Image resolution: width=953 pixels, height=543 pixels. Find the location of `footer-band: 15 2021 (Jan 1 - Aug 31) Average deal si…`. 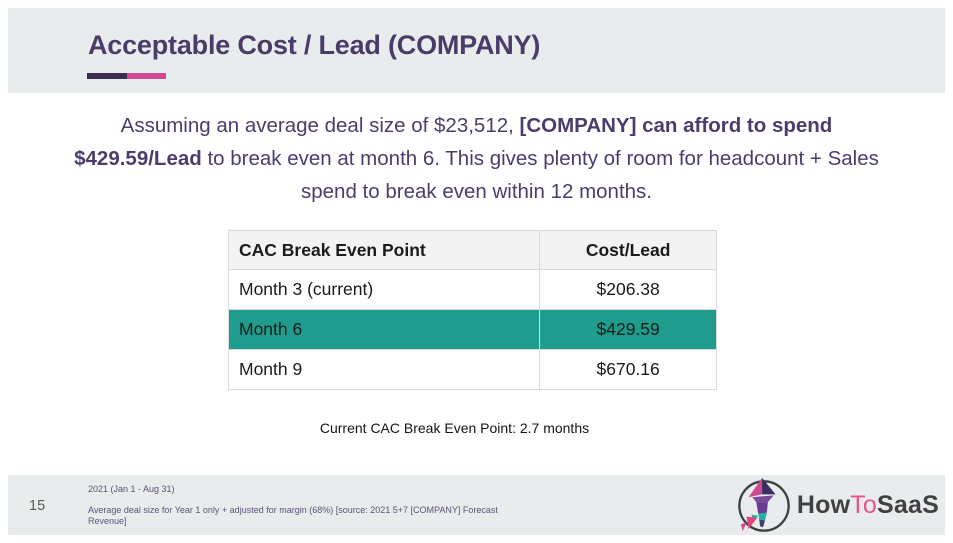

footer-band: 15 2021 (Jan 1 - Aug 31) Average deal si… is located at coordinates (476, 505).